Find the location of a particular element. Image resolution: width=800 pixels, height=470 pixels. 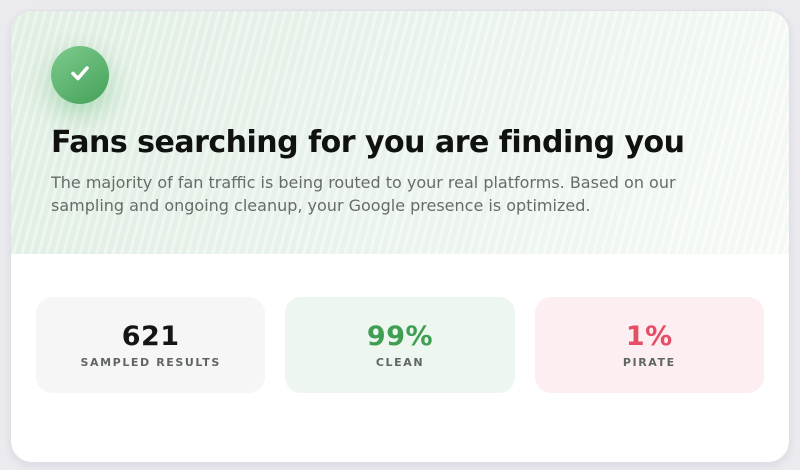

stat-value: 621 is located at coordinates (150, 336).